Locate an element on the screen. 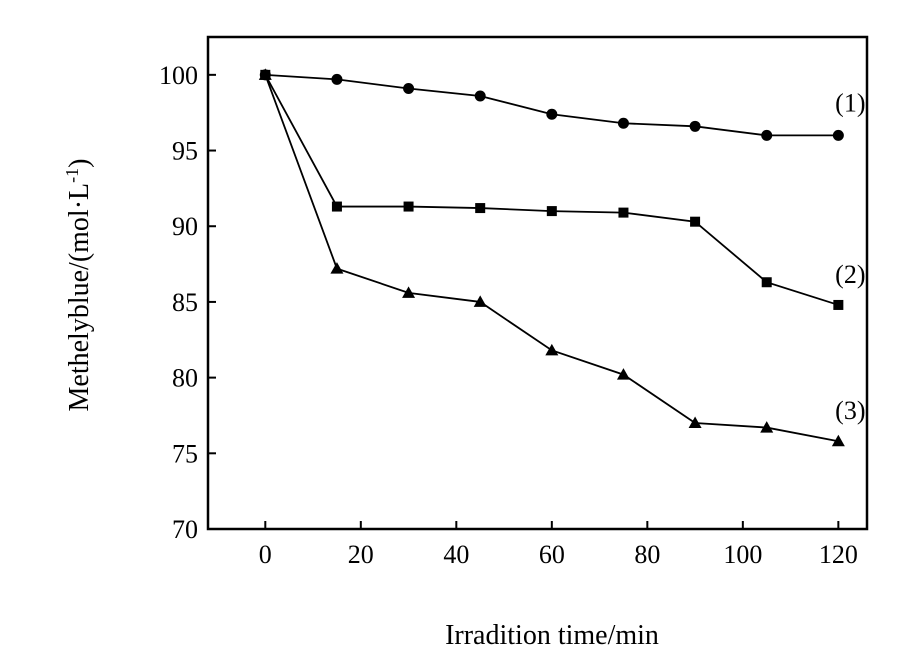 This screenshot has width=916, height=658. series-label: (1) is located at coordinates (850, 102).